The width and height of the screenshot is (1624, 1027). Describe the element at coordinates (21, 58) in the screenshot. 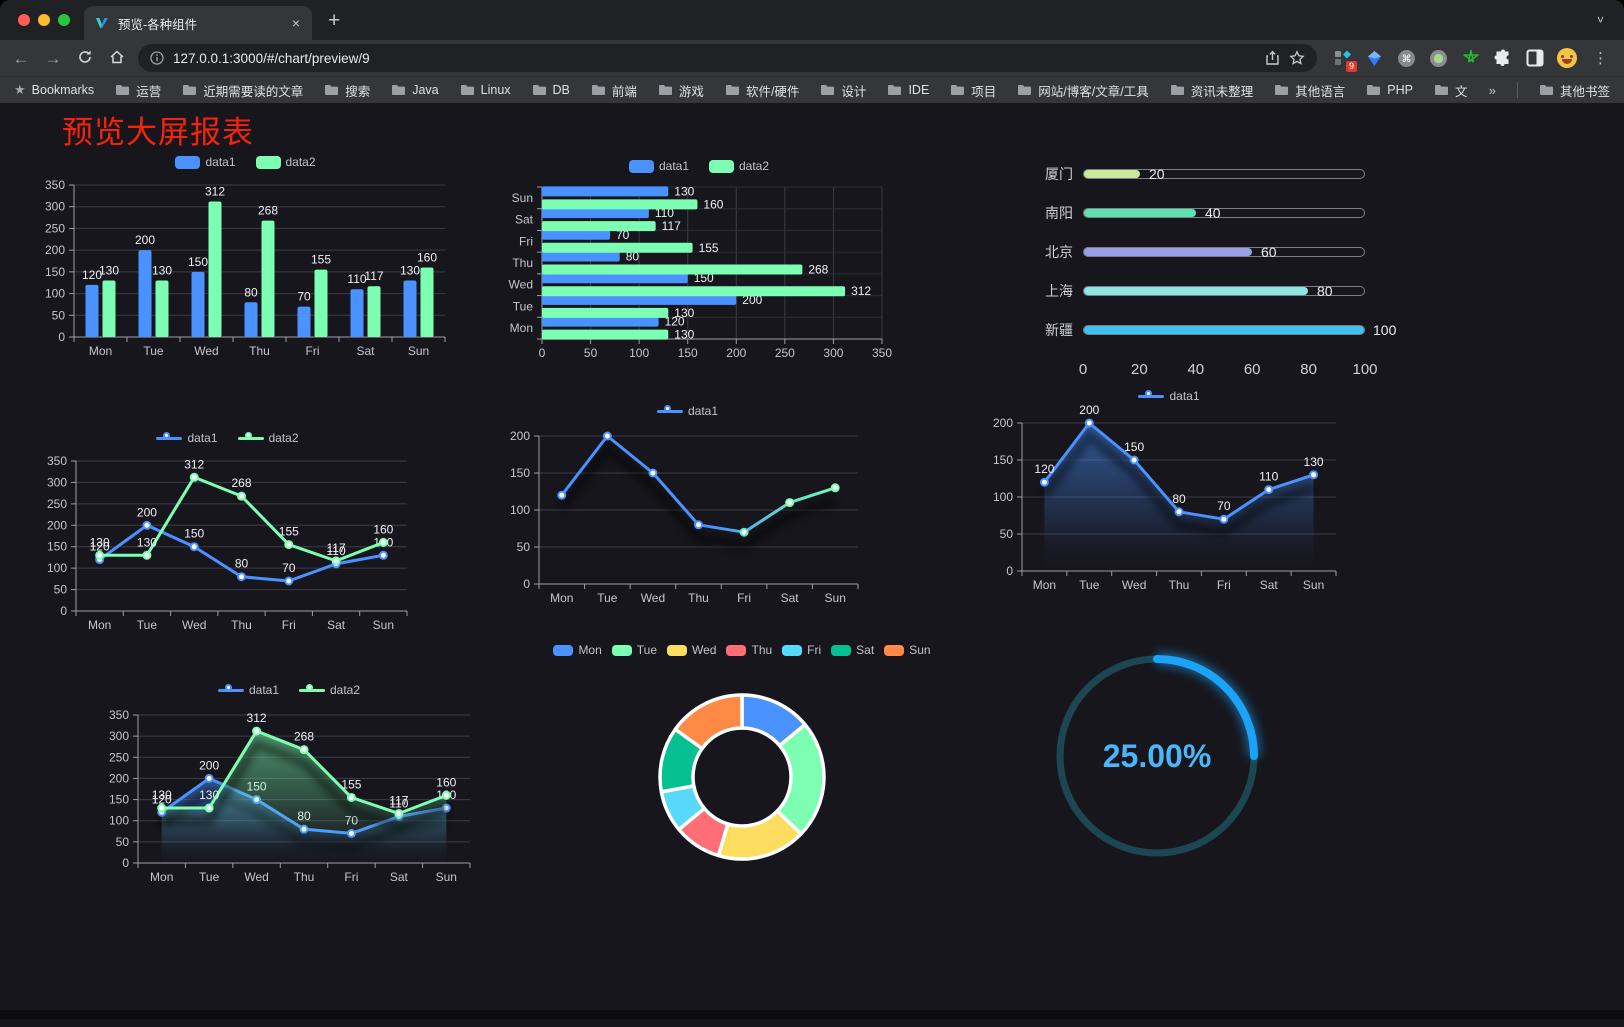

I see `back-button: ←` at that location.